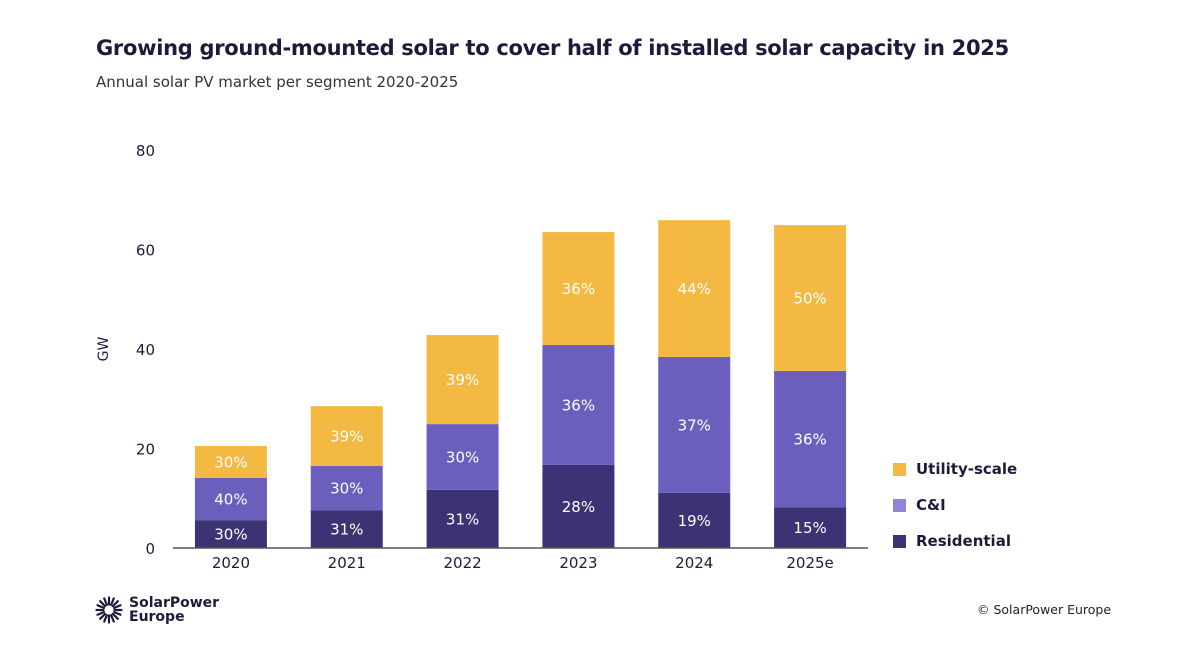 Image resolution: width=1200 pixels, height=669 pixels. What do you see at coordinates (150, 549) in the screenshot?
I see `y-tick-label: 0` at bounding box center [150, 549].